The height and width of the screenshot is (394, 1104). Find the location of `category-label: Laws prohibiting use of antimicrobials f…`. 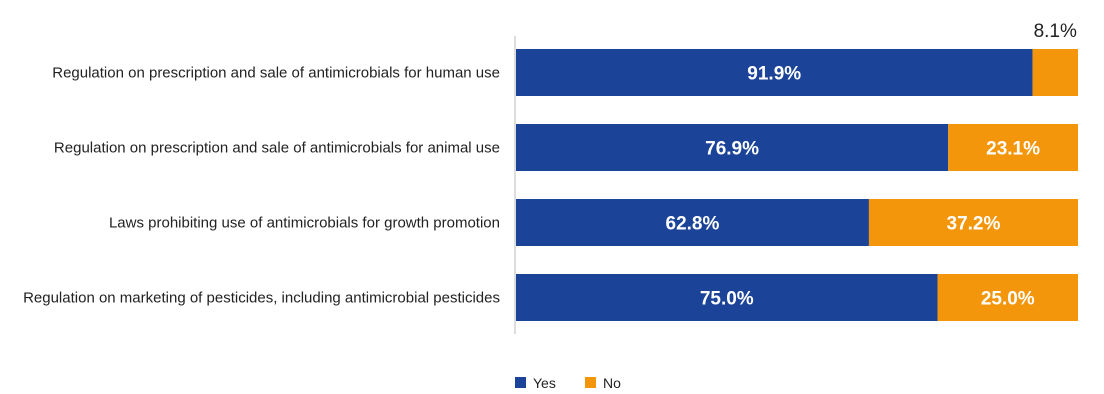

category-label: Laws prohibiting use of antimicrobials f… is located at coordinates (304, 223).